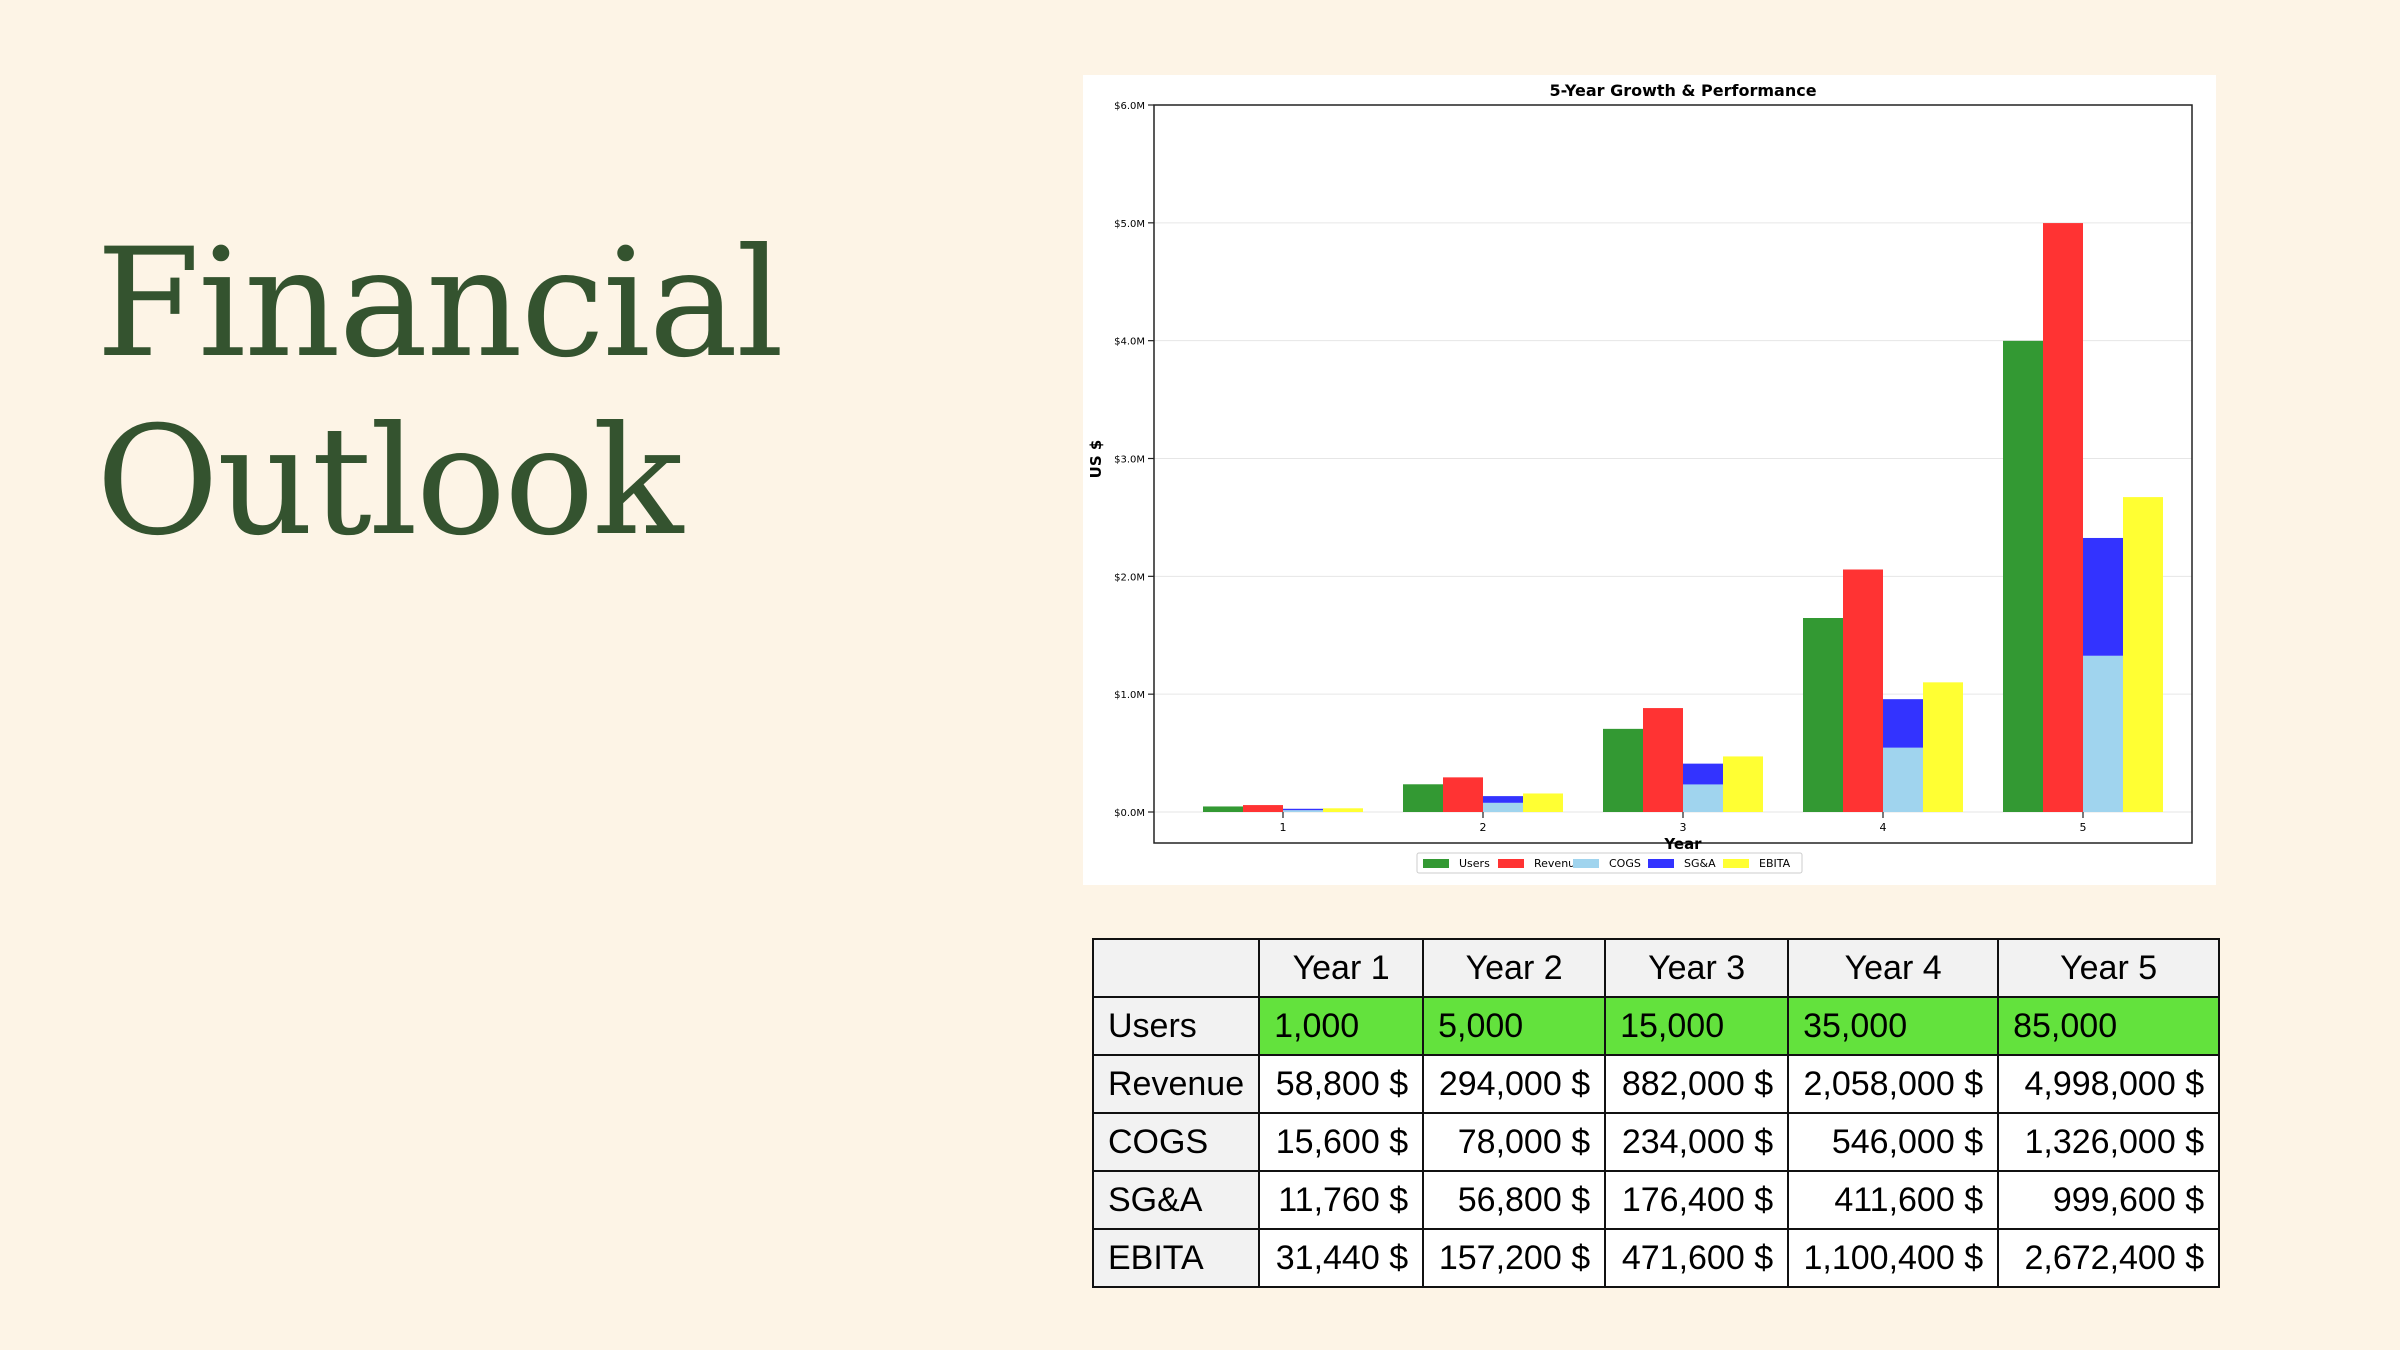 The height and width of the screenshot is (1350, 2400). What do you see at coordinates (1514, 1200) in the screenshot?
I see `table-cell: 56,800 $` at bounding box center [1514, 1200].